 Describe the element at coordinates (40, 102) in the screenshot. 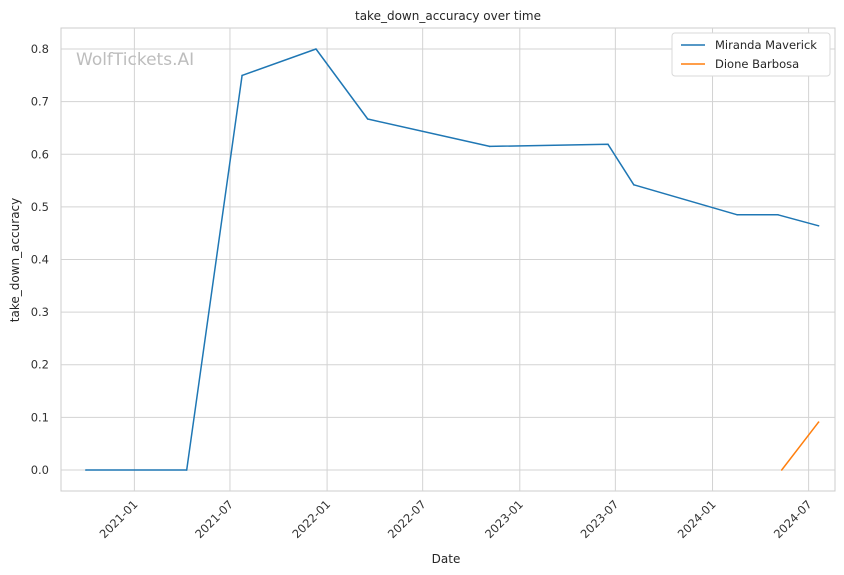

I see `y-tick-label: 0.7` at that location.